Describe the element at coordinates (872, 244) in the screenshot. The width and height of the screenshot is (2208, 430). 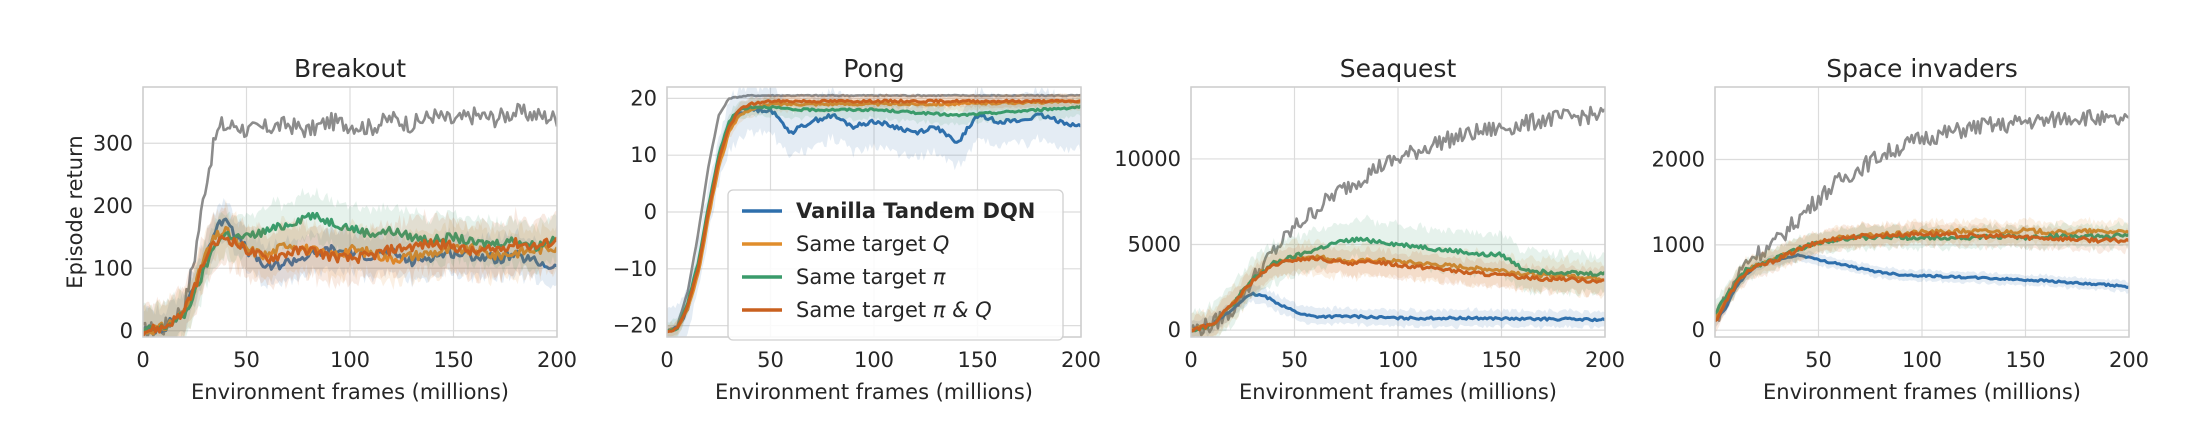
I see `legend-label-q: Same target Q` at that location.